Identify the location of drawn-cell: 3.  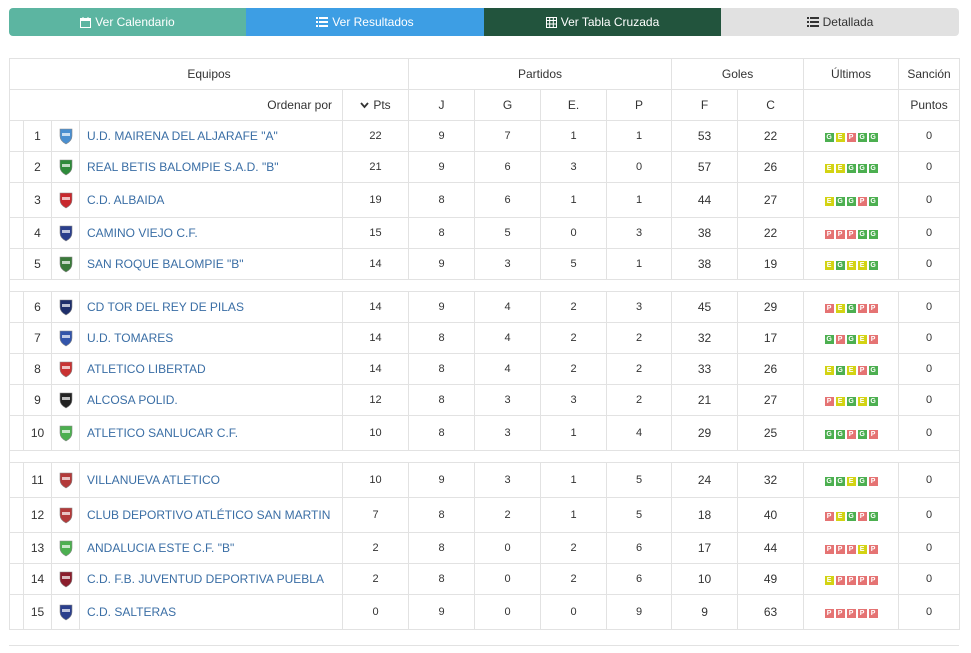
(573, 400).